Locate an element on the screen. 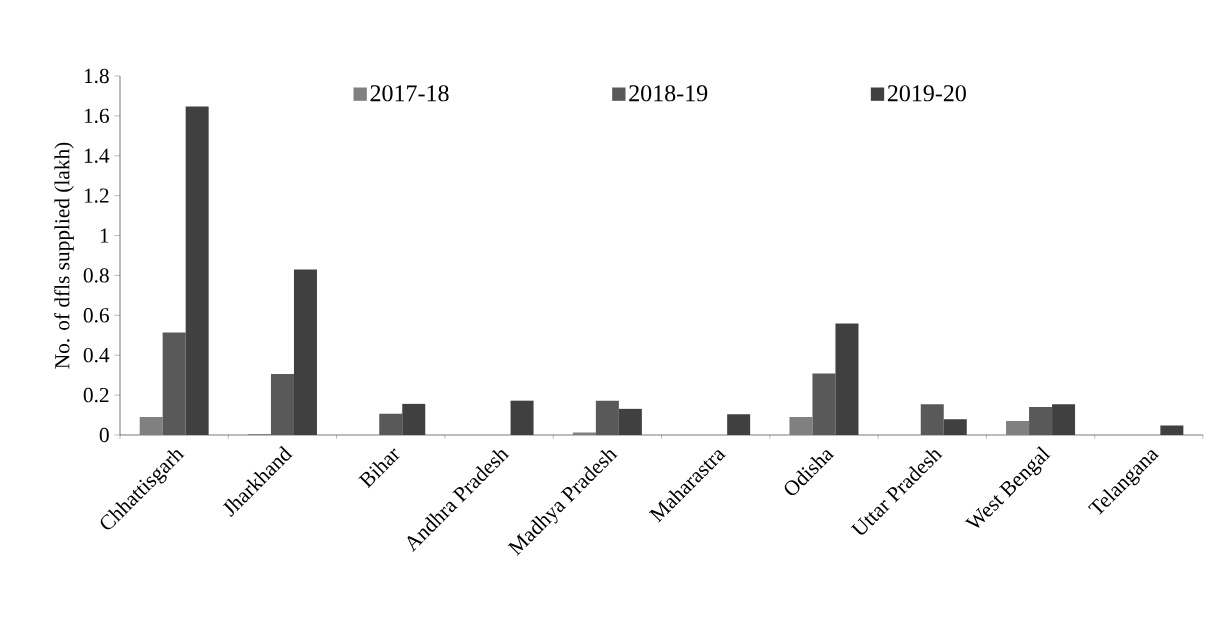 Image resolution: width=1208 pixels, height=620 pixels. legend-label: 2019-20 is located at coordinates (926, 93).